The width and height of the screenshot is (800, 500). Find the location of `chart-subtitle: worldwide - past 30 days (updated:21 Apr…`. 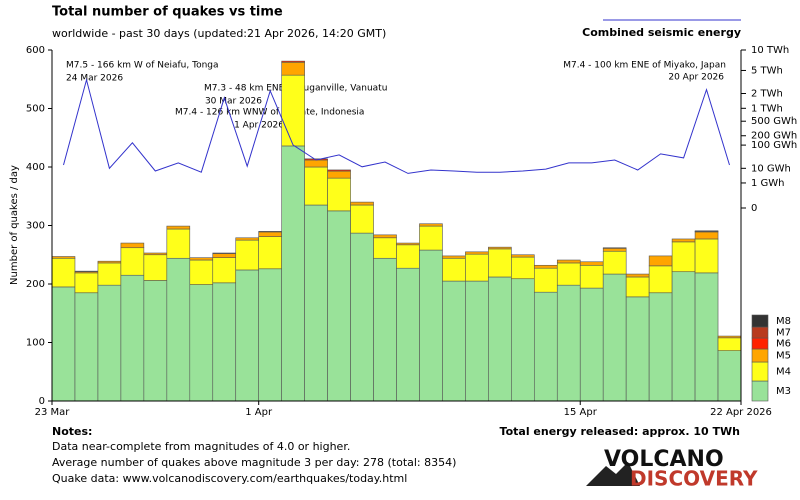

chart-subtitle: worldwide - past 30 days (updated:21 Apr… is located at coordinates (219, 33).